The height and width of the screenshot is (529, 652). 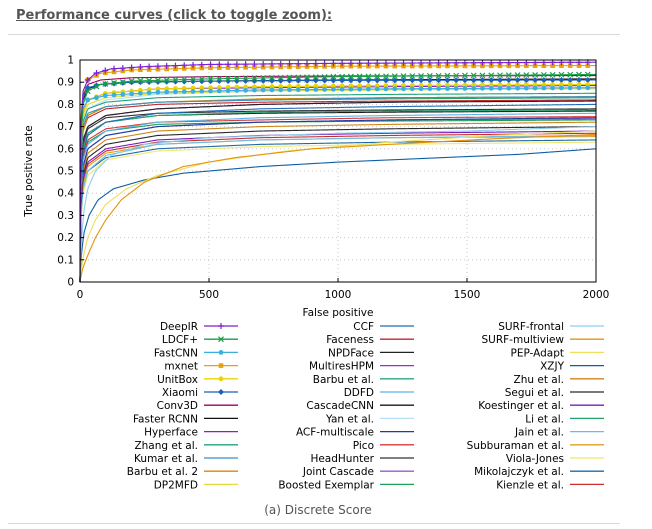 What do you see at coordinates (179, 327) in the screenshot?
I see `legend-label: DeepIR` at bounding box center [179, 327].